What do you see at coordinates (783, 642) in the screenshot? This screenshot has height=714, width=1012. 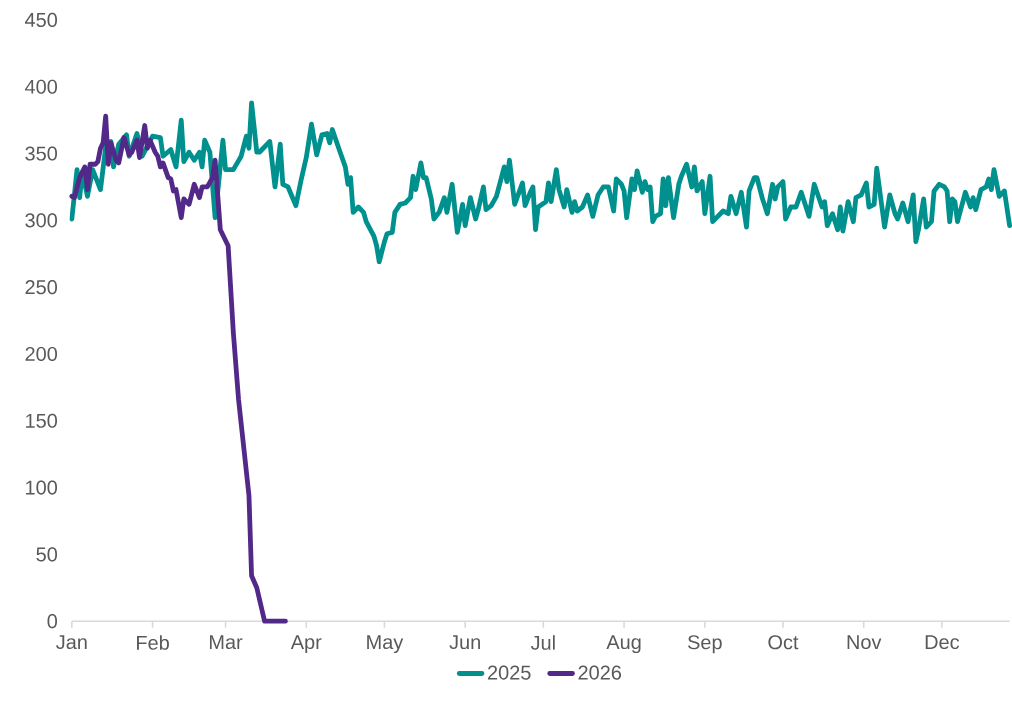 I see `x-tick-label: Oct` at bounding box center [783, 642].